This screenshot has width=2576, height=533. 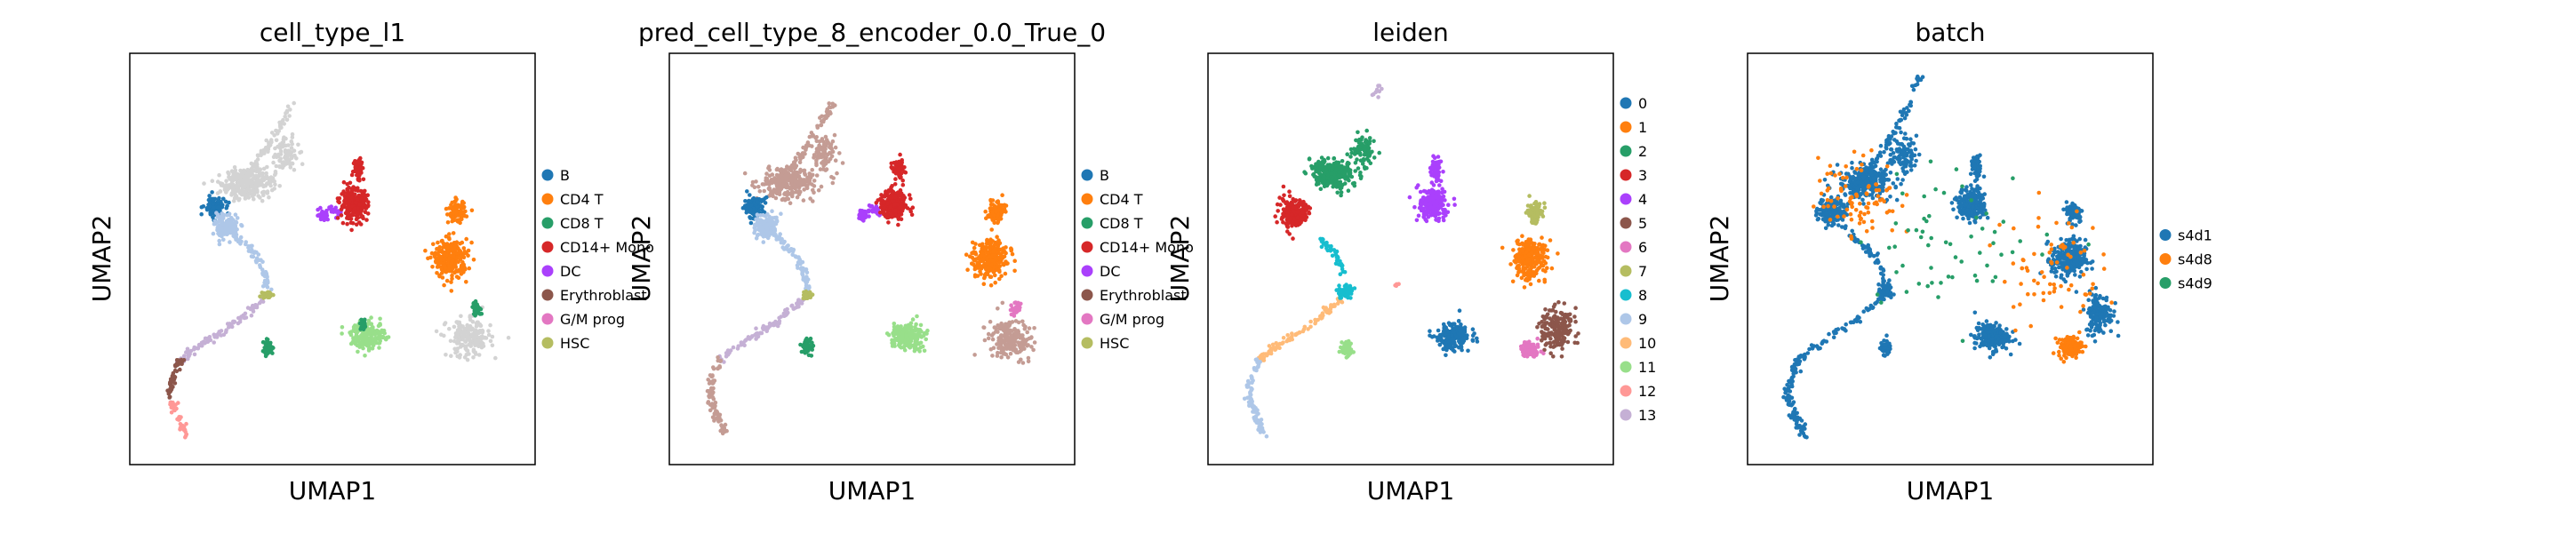 What do you see at coordinates (641, 259) in the screenshot?
I see `y-axis-label: UMAP2` at bounding box center [641, 259].